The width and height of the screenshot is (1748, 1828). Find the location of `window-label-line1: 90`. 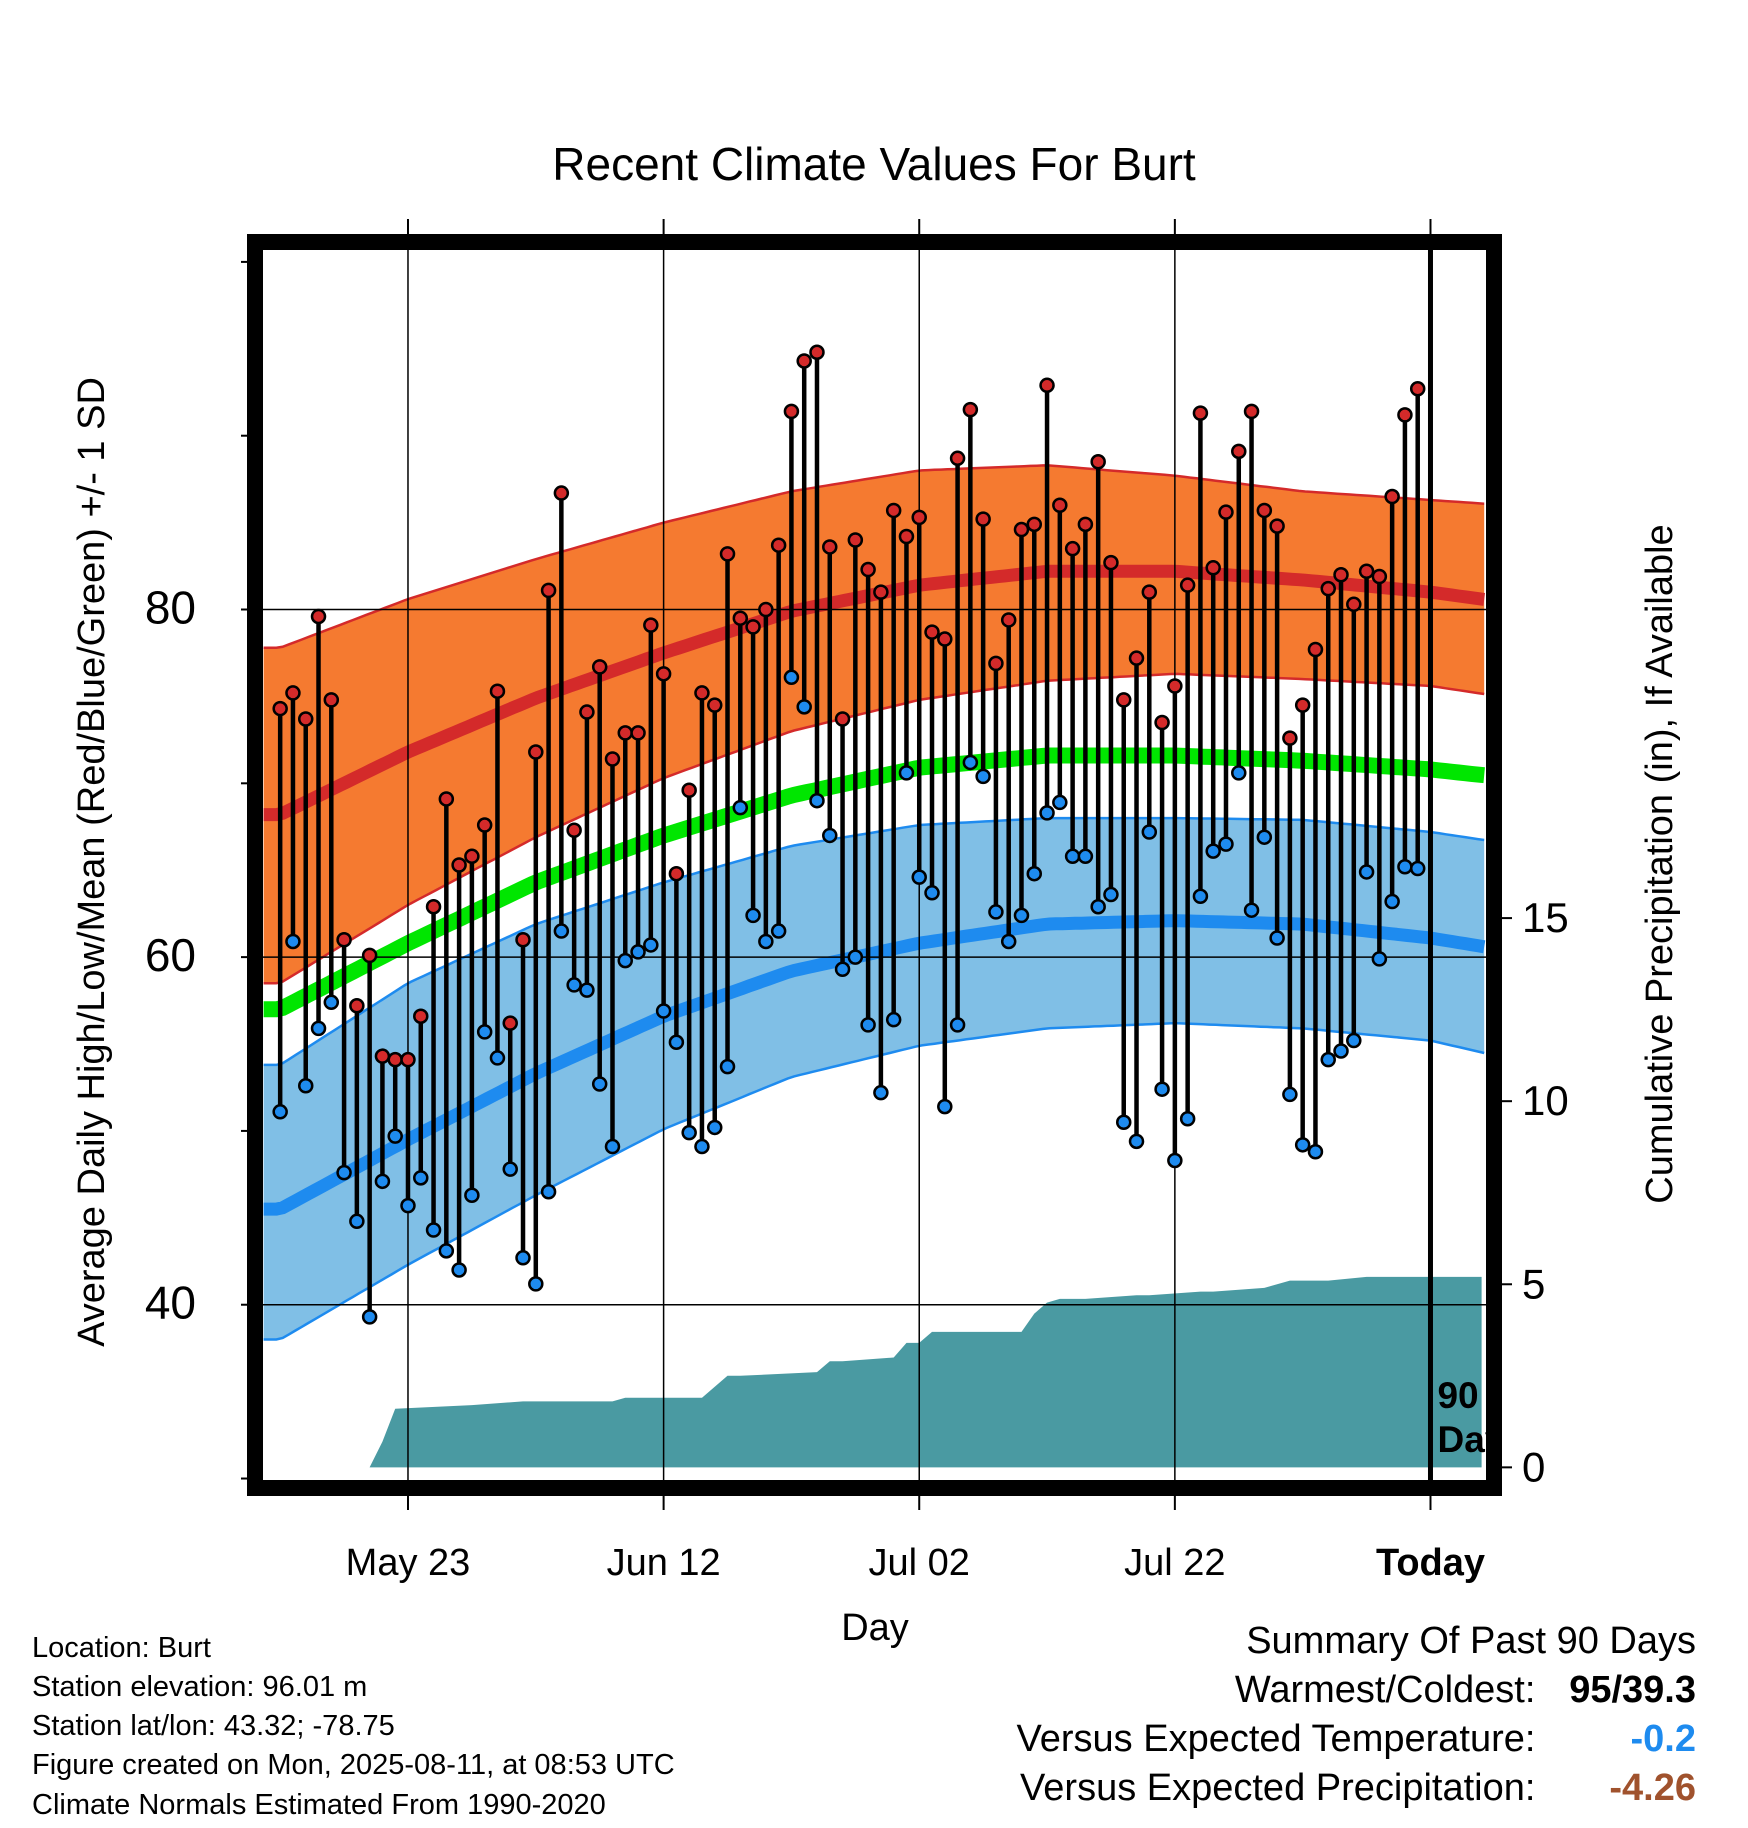

window-label-line1: 90 is located at coordinates (1457, 1395).